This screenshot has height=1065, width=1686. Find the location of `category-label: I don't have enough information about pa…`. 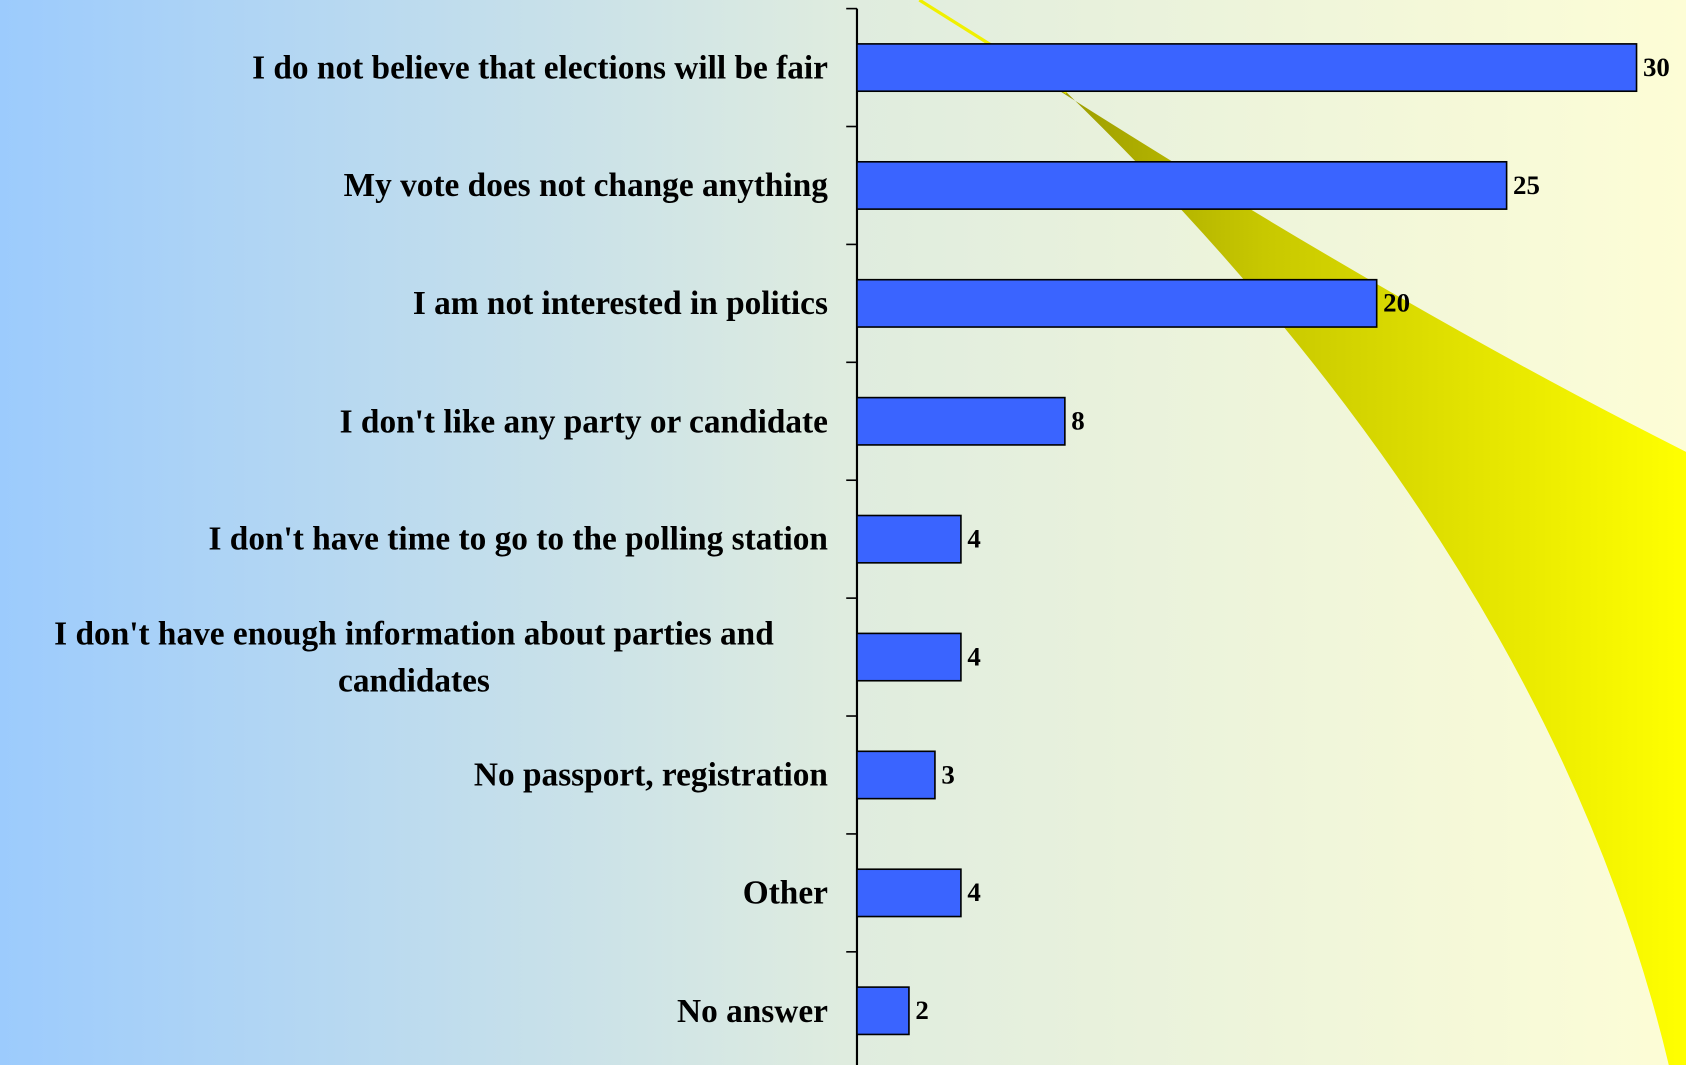

category-label: I don't have enough information about pa… is located at coordinates (414, 657).